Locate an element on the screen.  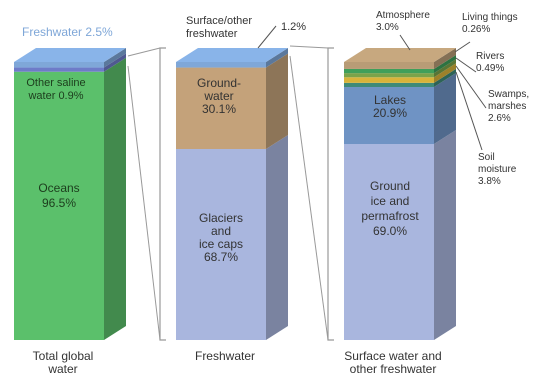
label-swamps-line: marshes is located at coordinates (507, 106).